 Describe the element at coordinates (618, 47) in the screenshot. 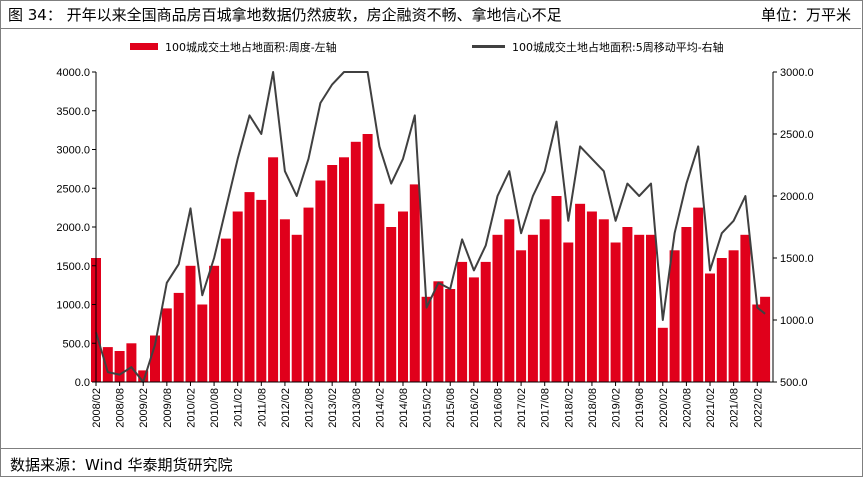

I see `legend-line-label: 100城成交土地占地面积:5周移动平均-右轴` at that location.